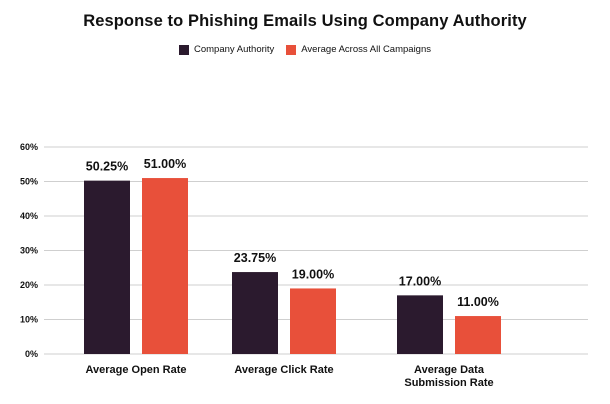  Describe the element at coordinates (449, 370) in the screenshot. I see `category-label-2-line-0: Average Data` at that location.